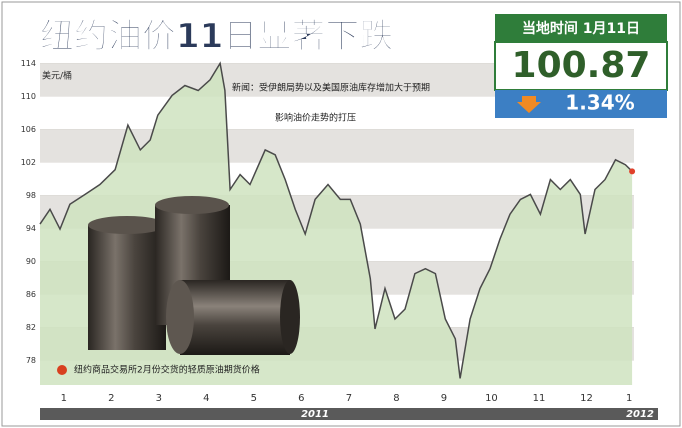 The height and width of the screenshot is (428, 682). I want to click on down-arrow, so click(529, 104).